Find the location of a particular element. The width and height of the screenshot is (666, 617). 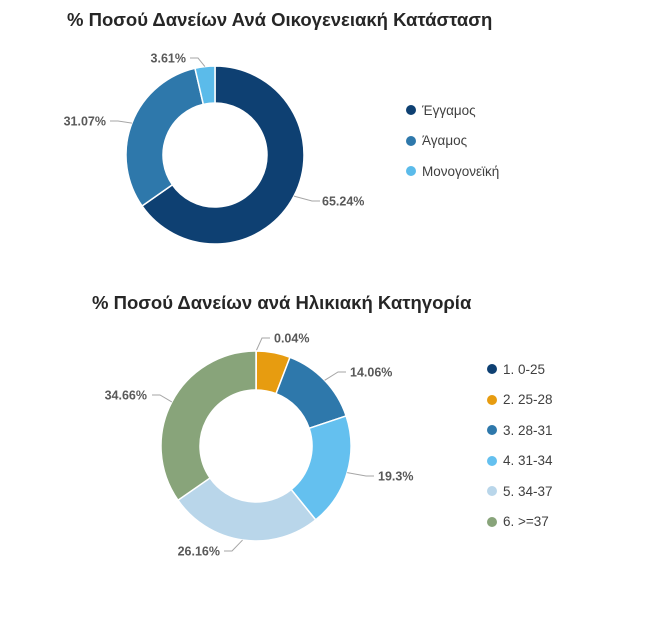

legend-item: 1. 0-25 is located at coordinates (520, 369).